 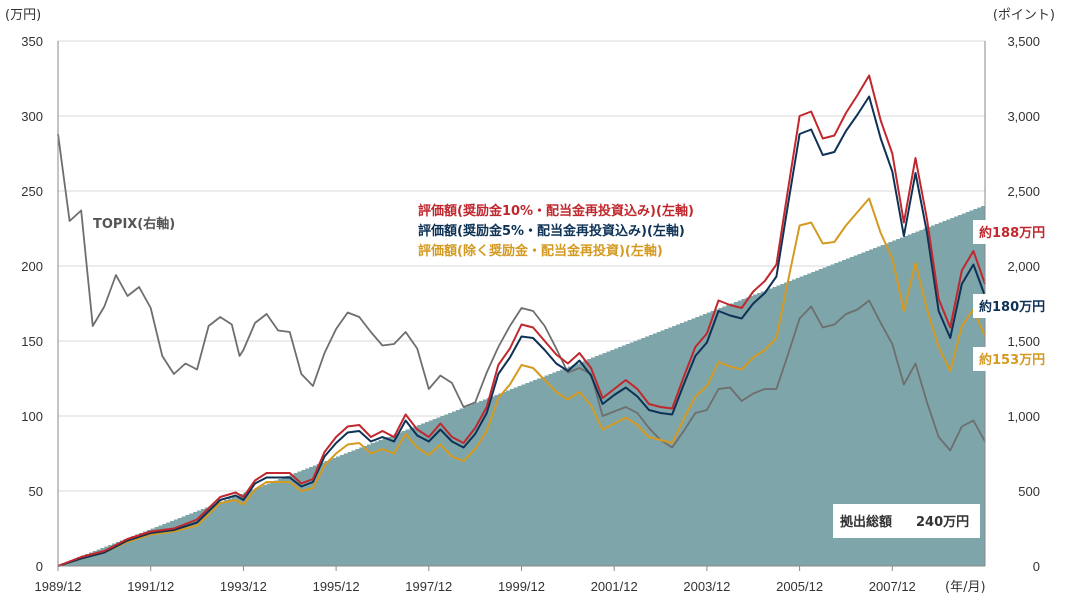 I want to click on x-tick-label: 1993/12, so click(x=243, y=586).